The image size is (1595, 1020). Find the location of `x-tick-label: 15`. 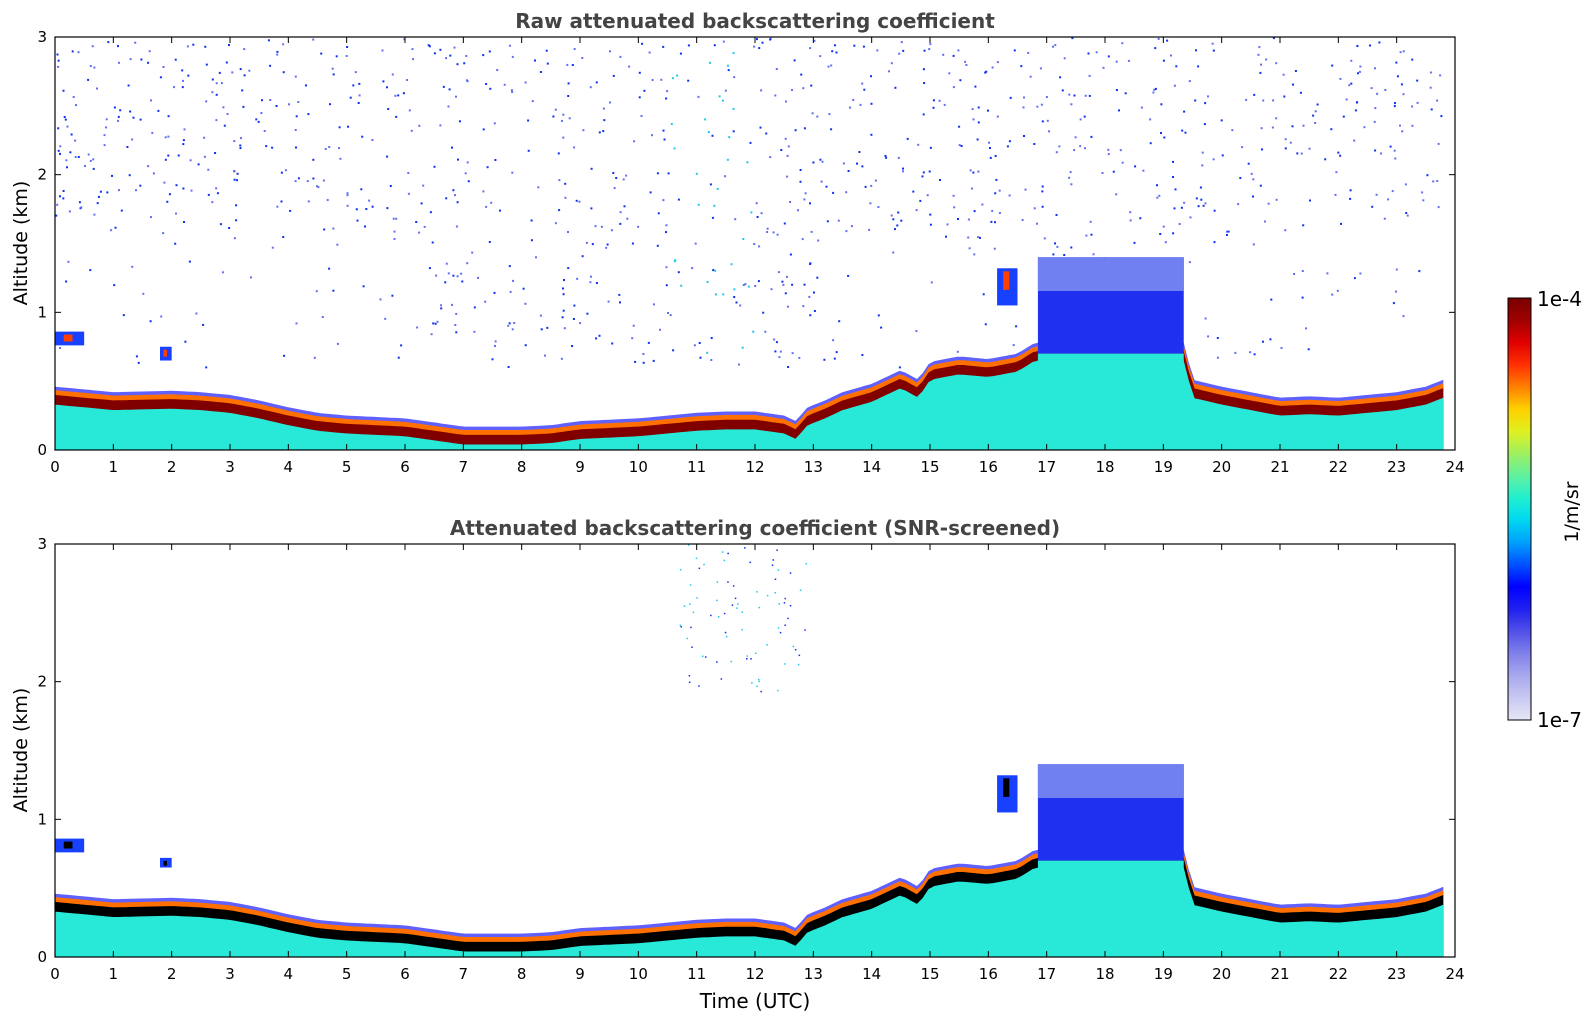

x-tick-label: 15 is located at coordinates (929, 974).